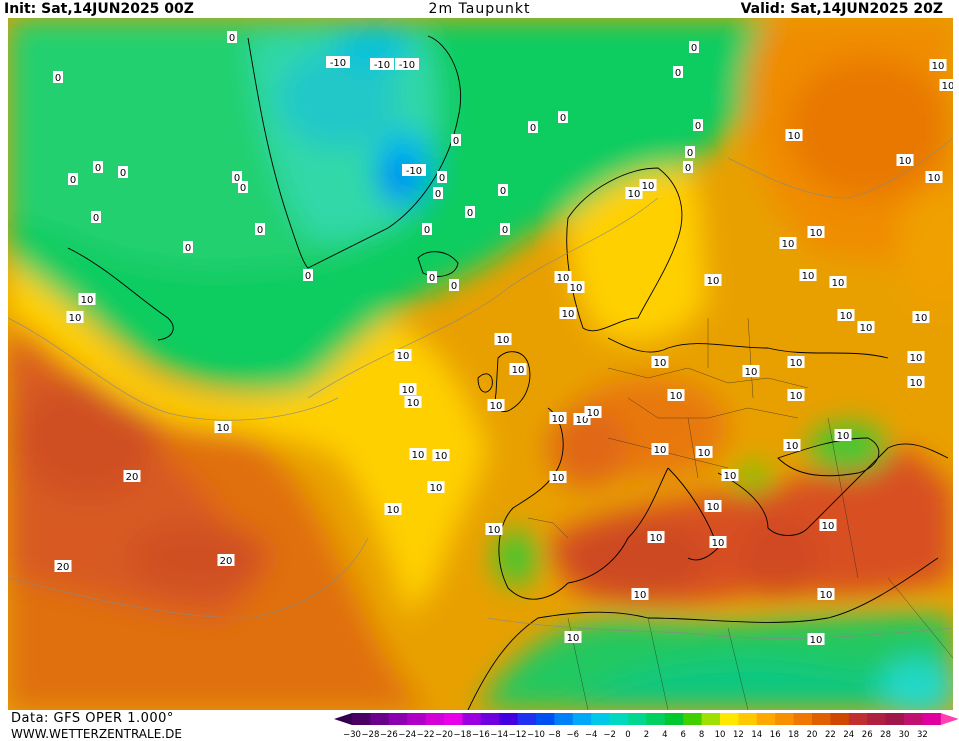 Image resolution: width=959 pixels, height=741 pixels. What do you see at coordinates (591, 735) in the screenshot?
I see `colorbar-tick-label: −4` at bounding box center [591, 735].